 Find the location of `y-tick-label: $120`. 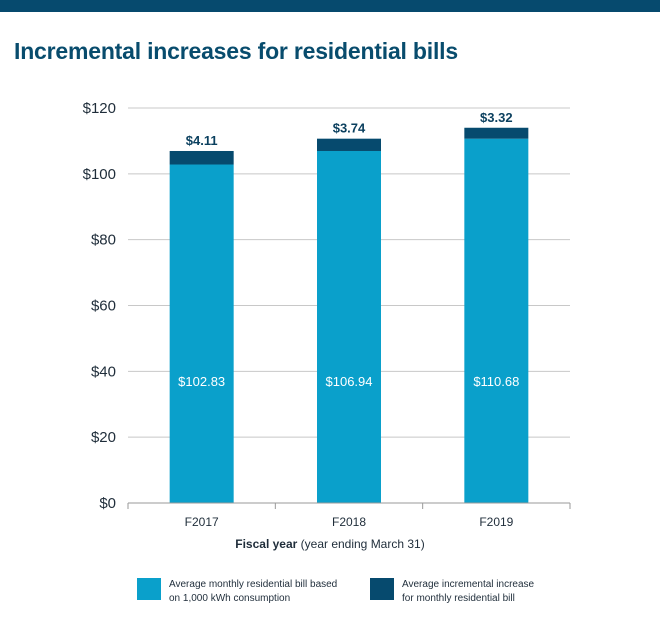

y-tick-label: $120 is located at coordinates (99, 108).